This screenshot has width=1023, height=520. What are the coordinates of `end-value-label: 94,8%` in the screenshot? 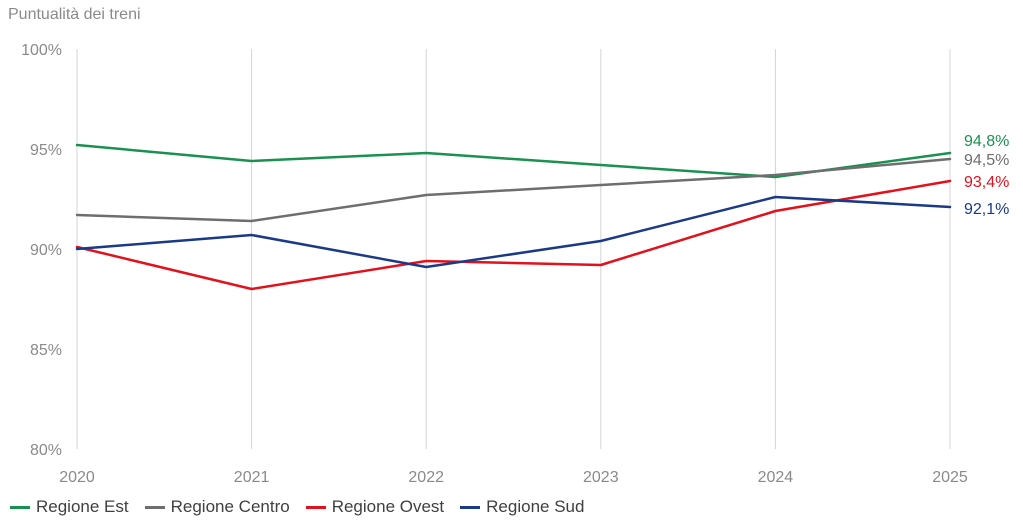 It's located at (986, 141).